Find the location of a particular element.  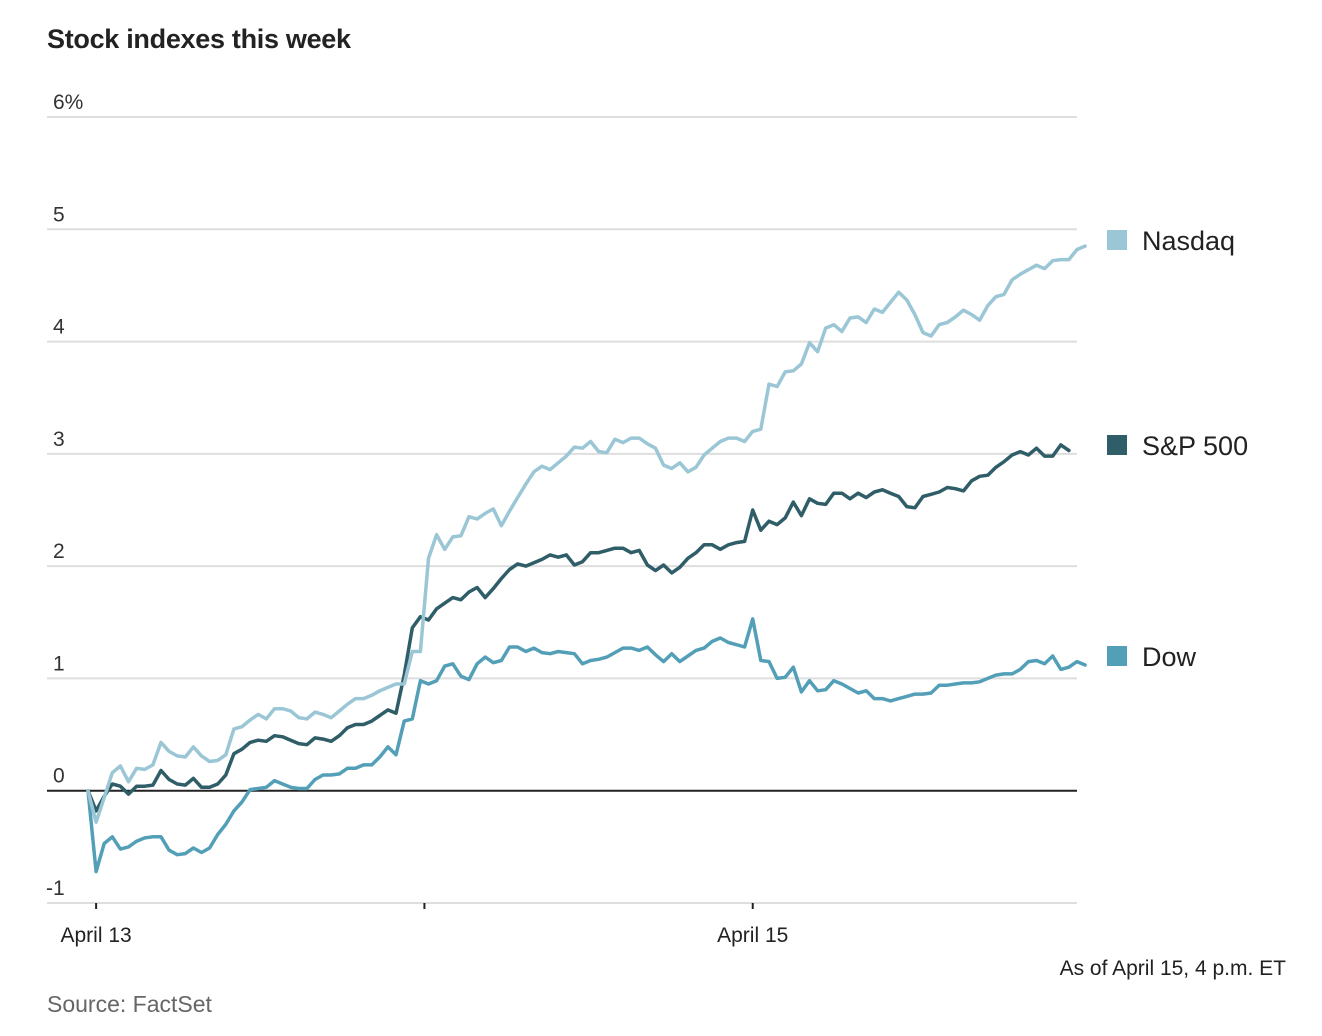

legend-item: Nasdaq is located at coordinates (1171, 241).